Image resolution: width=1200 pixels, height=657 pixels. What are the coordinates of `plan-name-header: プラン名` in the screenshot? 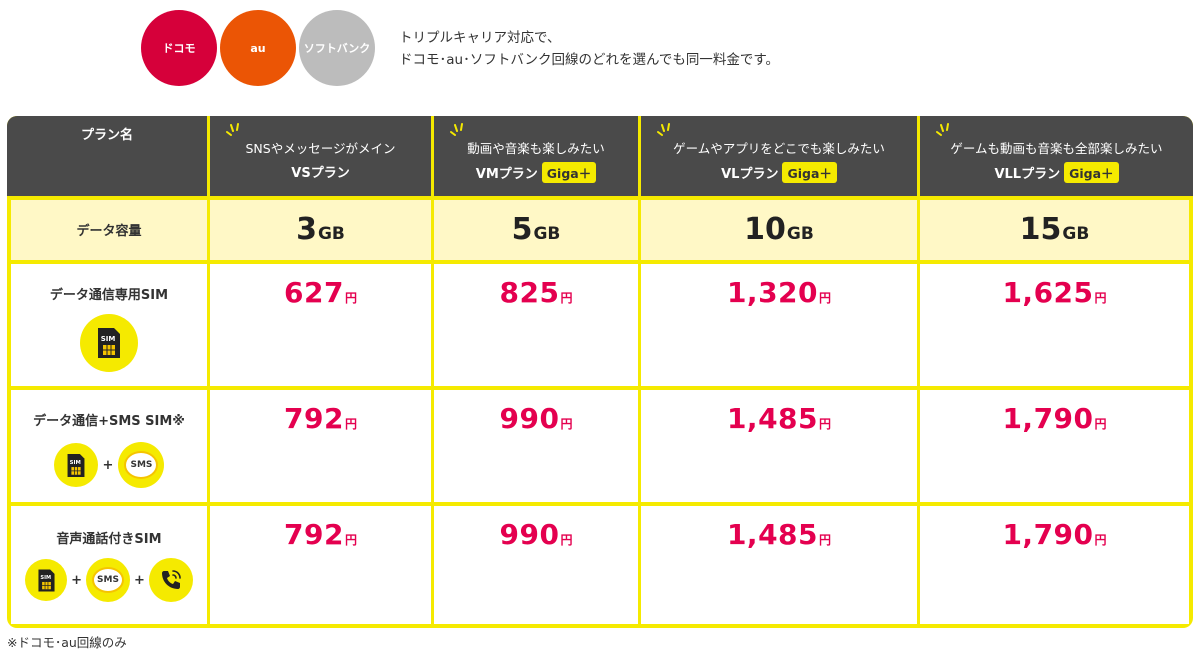 It's located at (106, 135).